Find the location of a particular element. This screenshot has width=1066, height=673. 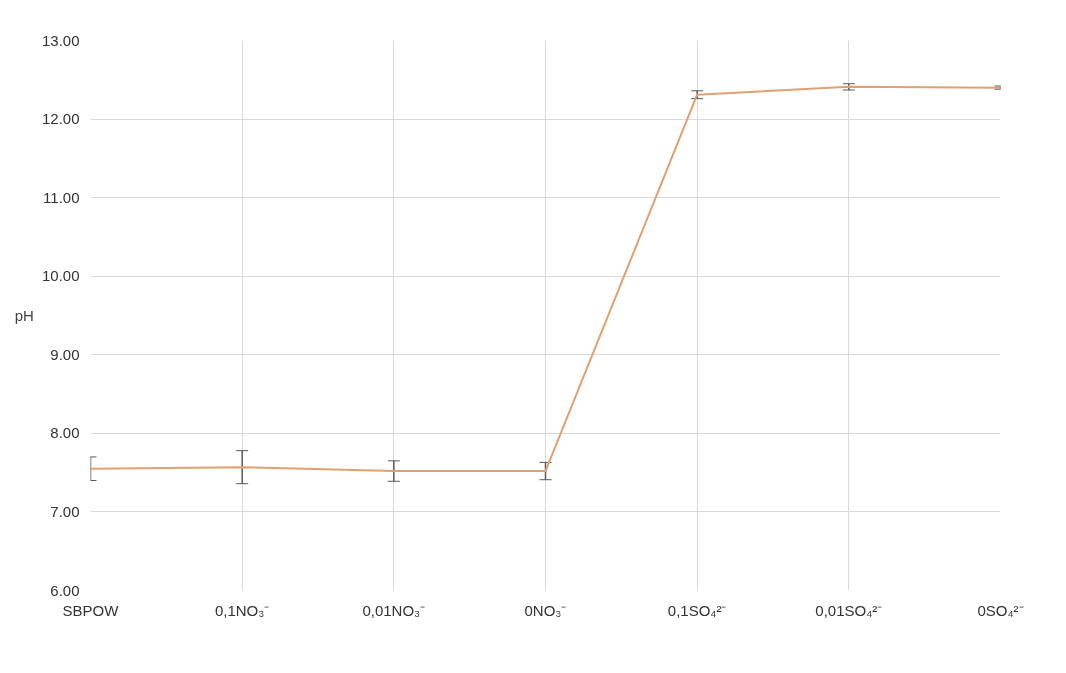

y-tick-label: 6.00 is located at coordinates (65, 590).